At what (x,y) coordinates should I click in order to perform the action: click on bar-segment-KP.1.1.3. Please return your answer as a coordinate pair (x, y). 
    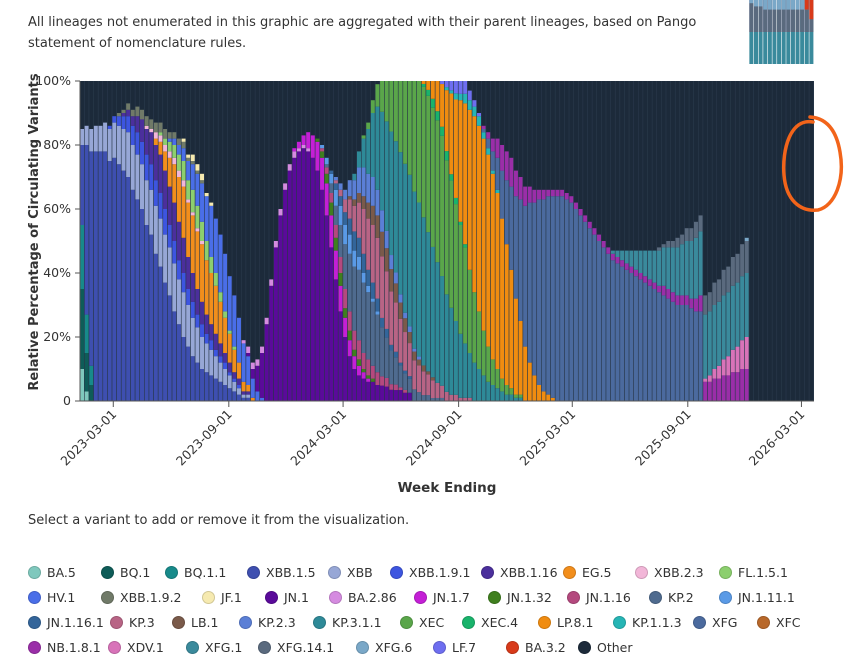
    Looking at the image, I should click on (483, 135).